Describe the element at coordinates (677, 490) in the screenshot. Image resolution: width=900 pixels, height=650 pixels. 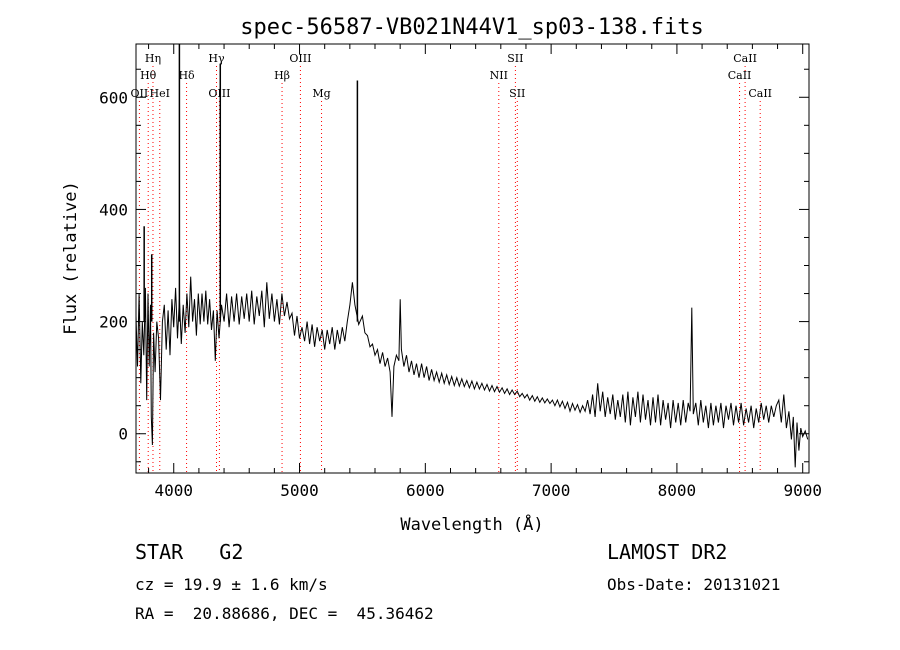
I see `x-tick-label: 8000` at that location.